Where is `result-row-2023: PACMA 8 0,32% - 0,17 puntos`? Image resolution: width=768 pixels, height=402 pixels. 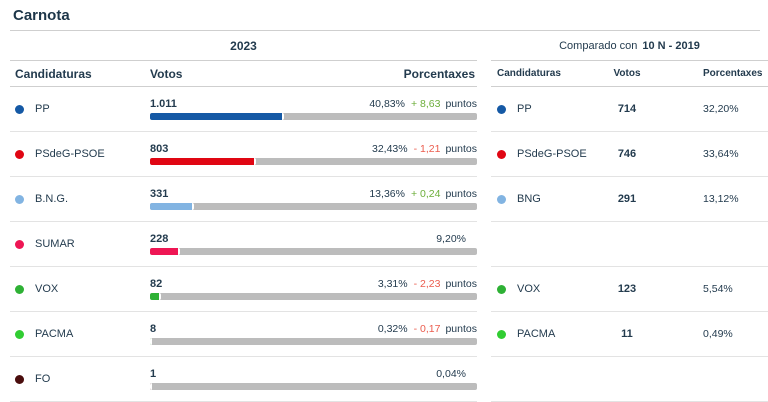 result-row-2023: PACMA 8 0,32% - 0,17 puntos is located at coordinates (243, 334).